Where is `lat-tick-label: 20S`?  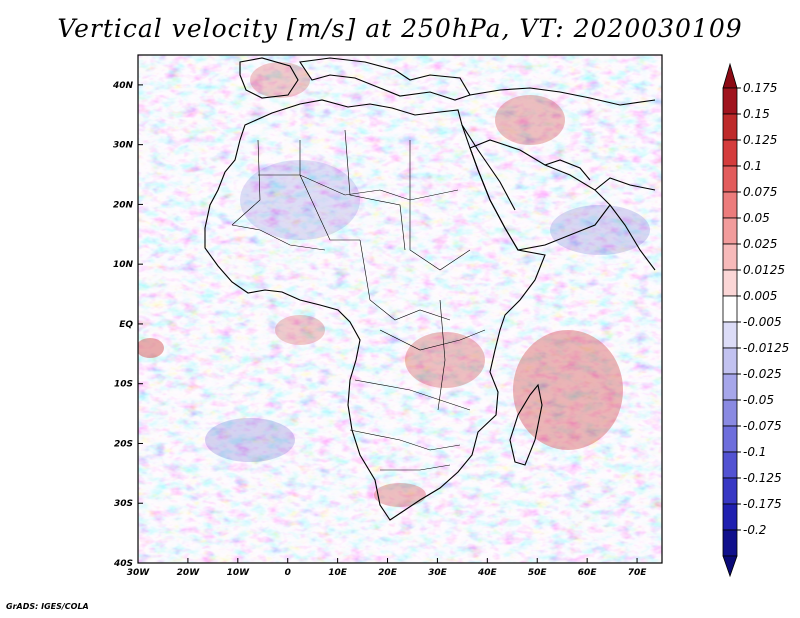
lat-tick-label: 20S is located at coordinates (123, 444).